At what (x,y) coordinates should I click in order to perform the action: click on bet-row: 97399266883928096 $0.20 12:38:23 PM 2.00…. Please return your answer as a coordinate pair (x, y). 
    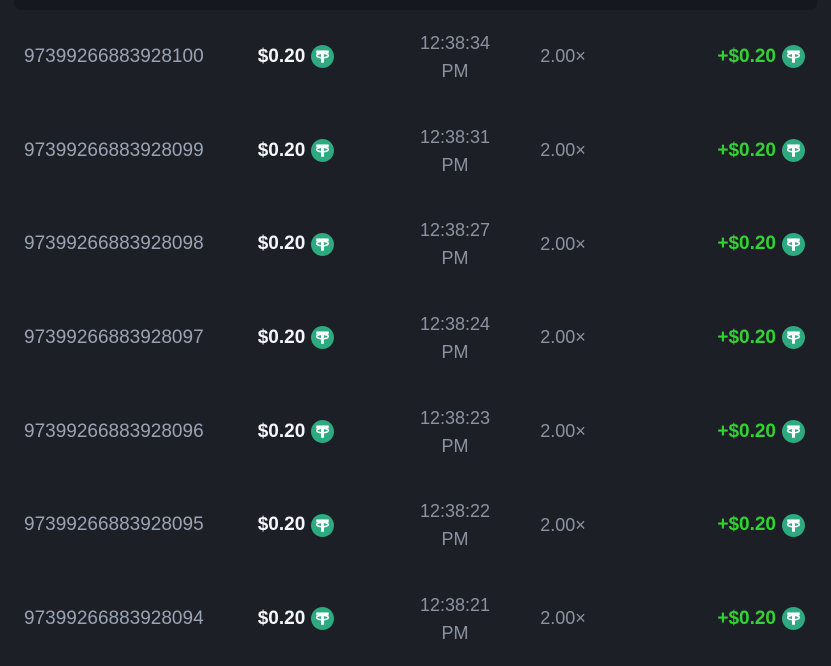
    Looking at the image, I should click on (415, 432).